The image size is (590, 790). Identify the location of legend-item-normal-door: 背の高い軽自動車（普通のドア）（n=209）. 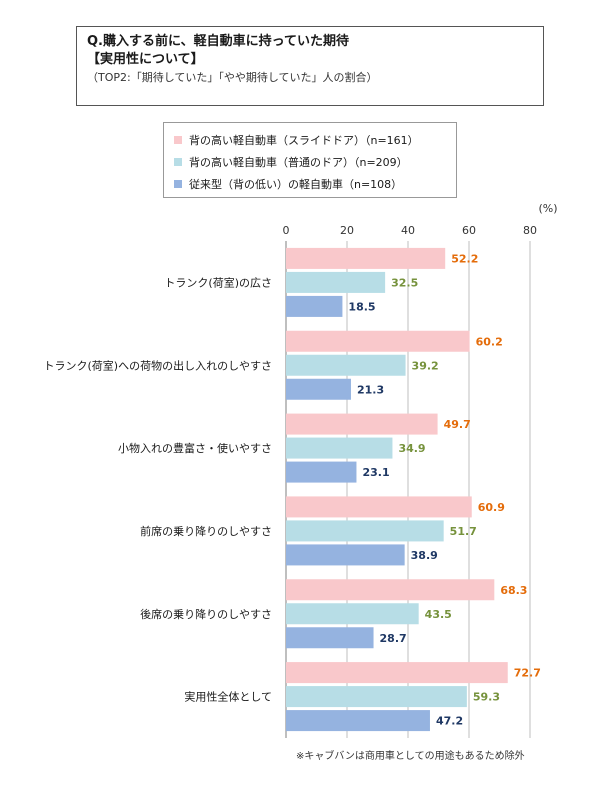
(315, 162).